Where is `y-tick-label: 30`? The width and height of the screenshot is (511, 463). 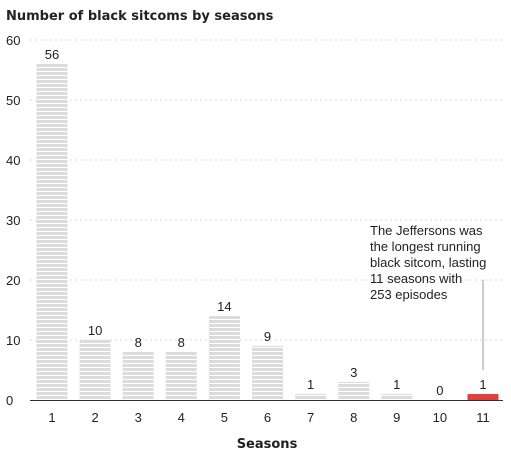
y-tick-label: 30 is located at coordinates (13, 220).